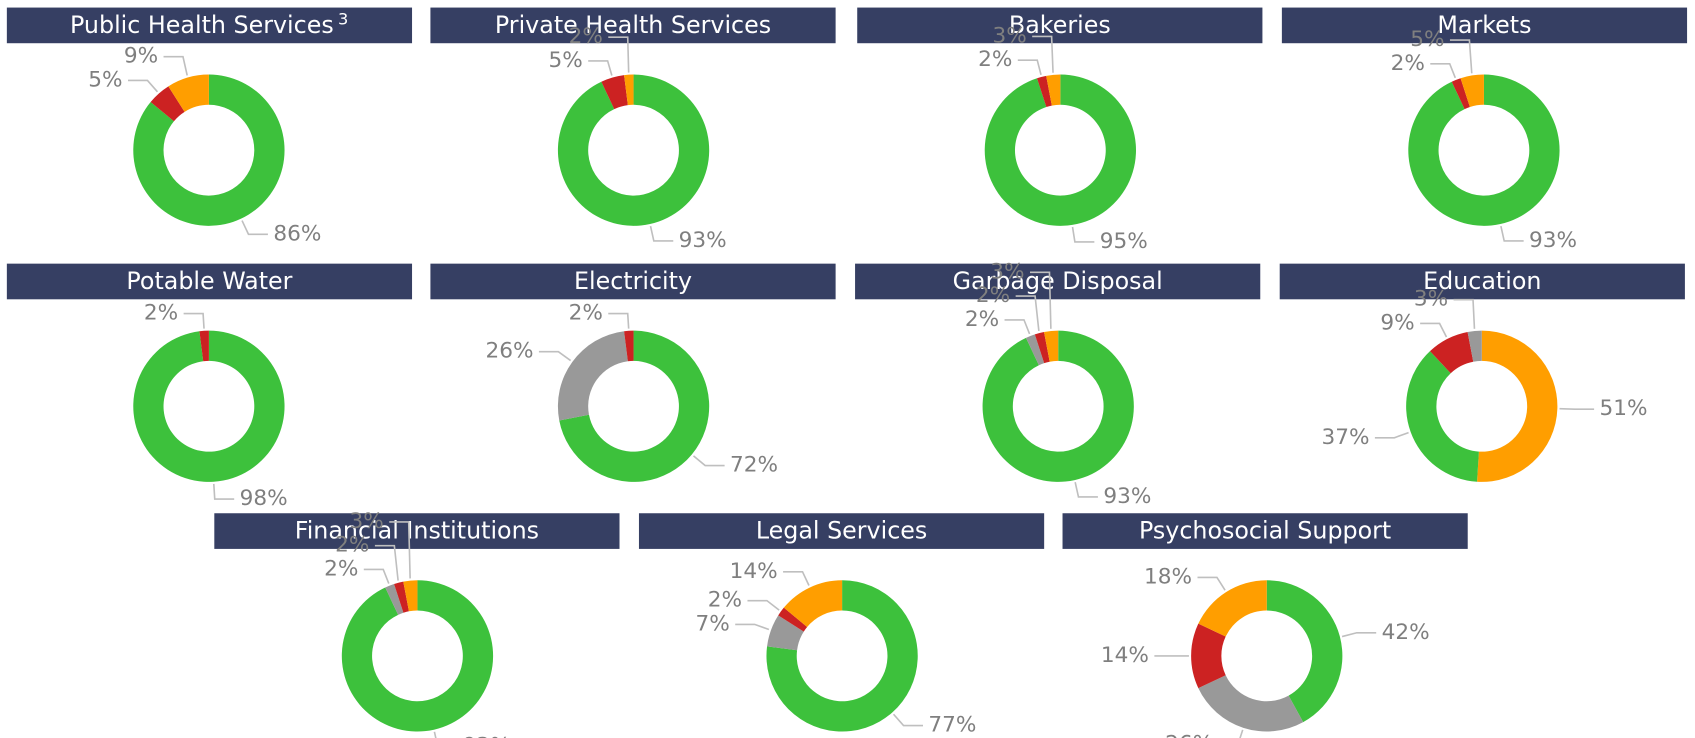  Describe the element at coordinates (297, 233) in the screenshot. I see `data-label: 86%` at that location.